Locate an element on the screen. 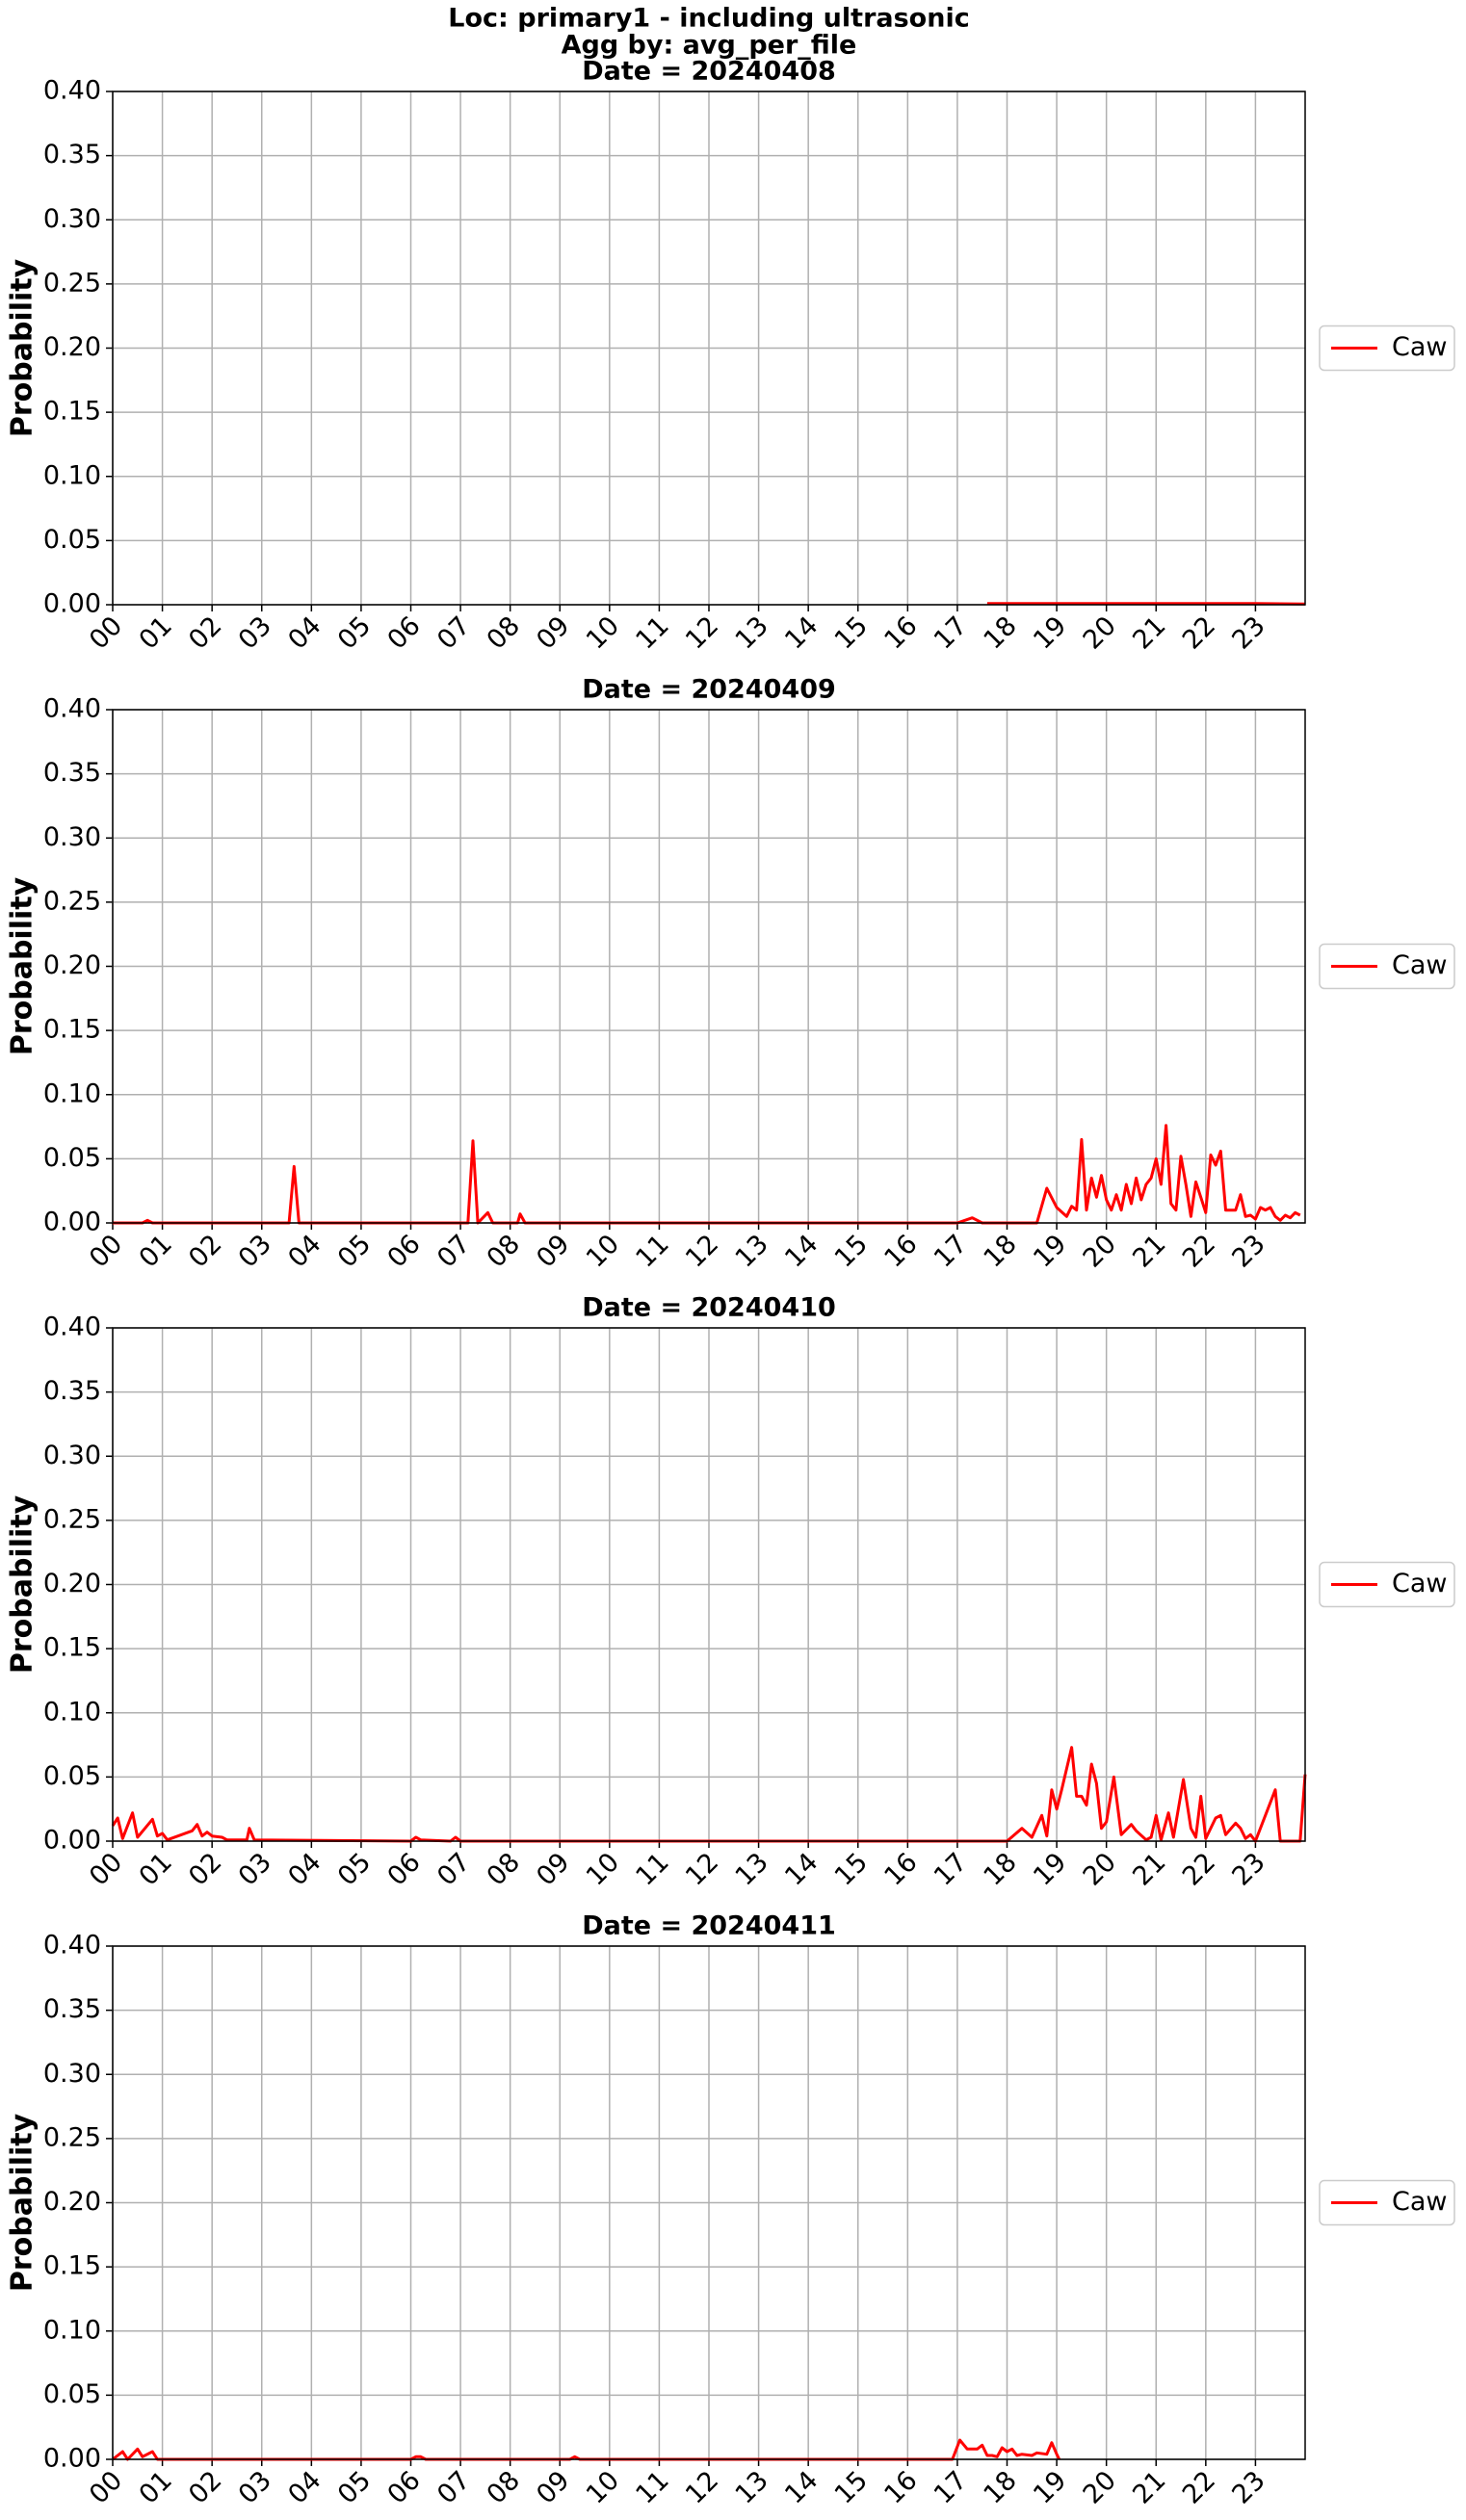 The image size is (1466, 2520). figure-title: Loc: primary1 - including ultrasonic is located at coordinates (708, 19).